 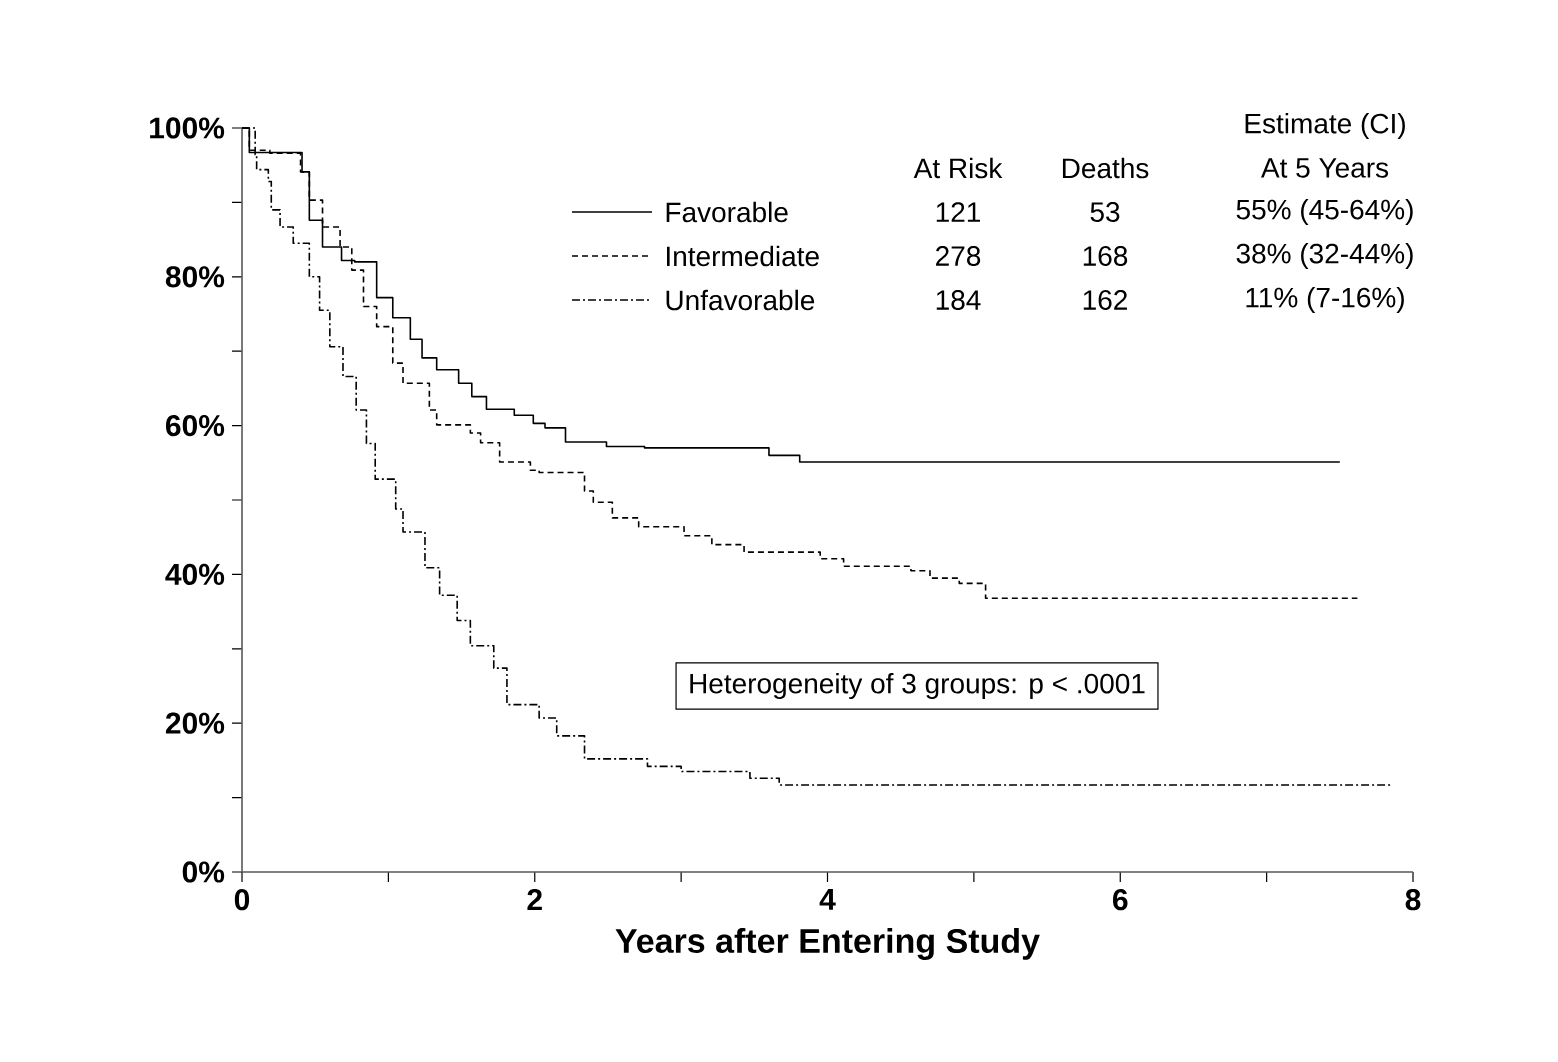 What do you see at coordinates (195, 425) in the screenshot?
I see `y-tick-label: 60%` at bounding box center [195, 425].